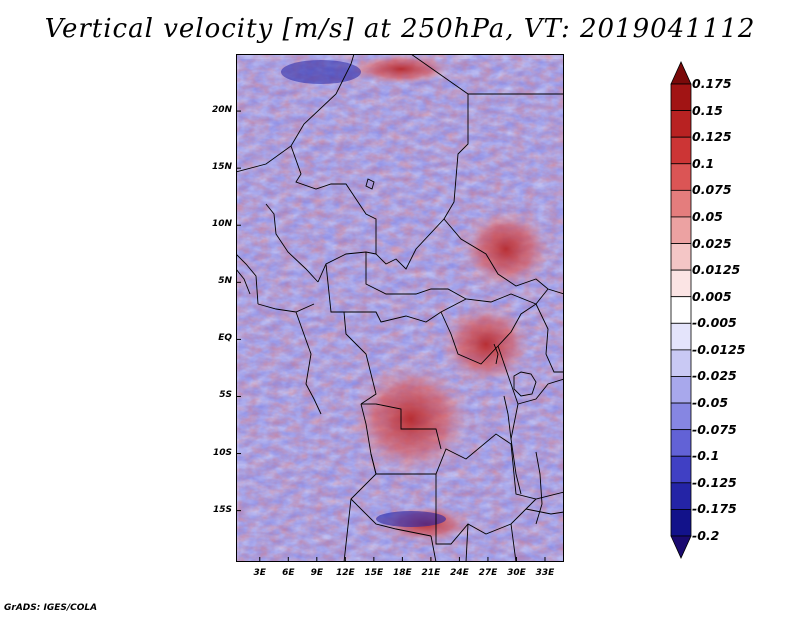 The width and height of the screenshot is (800, 618). I want to click on lat-label: 15N, so click(221, 167).